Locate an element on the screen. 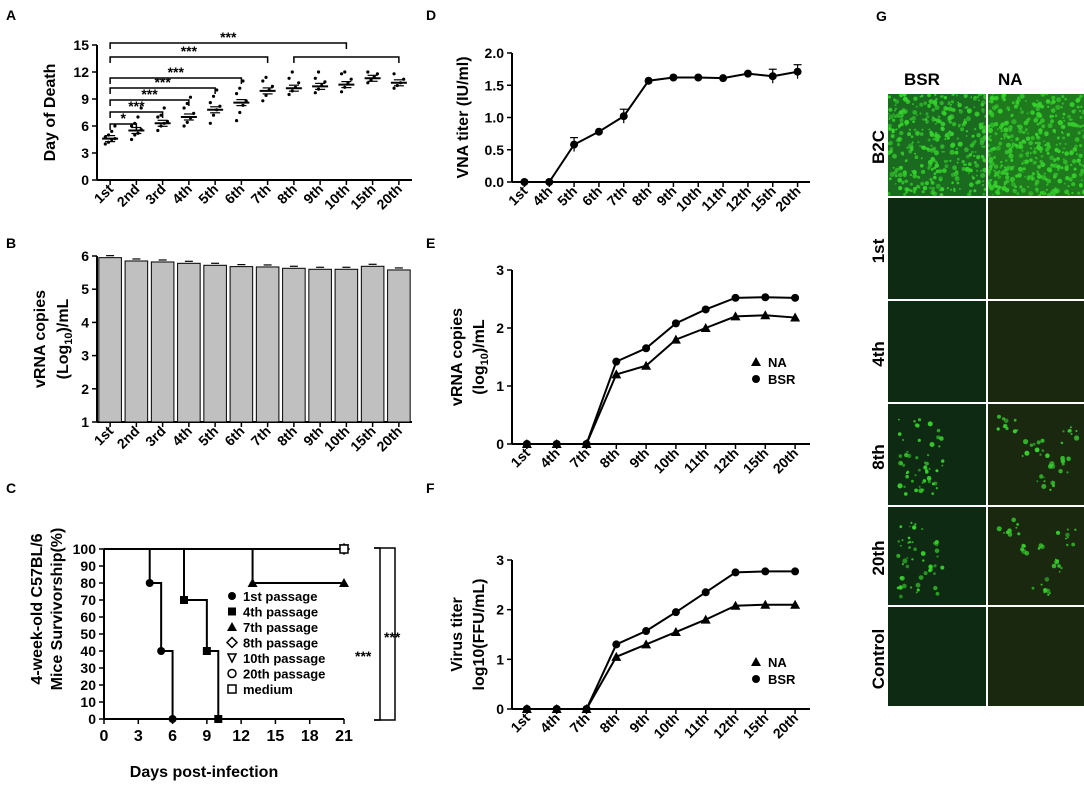 This screenshot has height=792, width=1084. d-x-tick-label-11th: 11th is located at coordinates (713, 198).